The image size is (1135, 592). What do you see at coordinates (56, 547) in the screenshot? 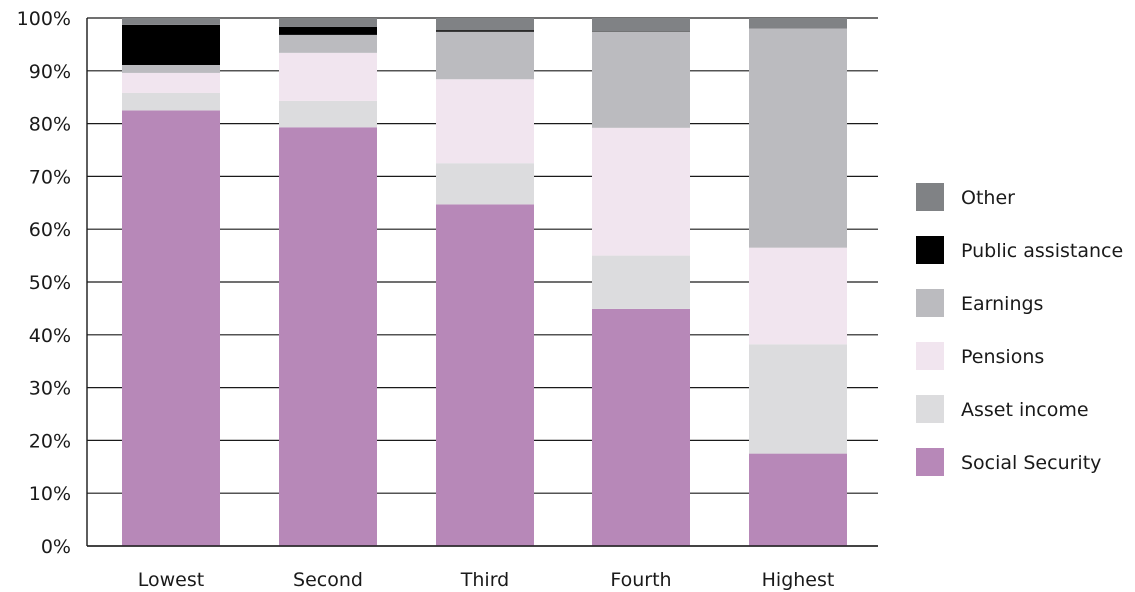
I see `y-tick-label: 0%` at bounding box center [56, 547].